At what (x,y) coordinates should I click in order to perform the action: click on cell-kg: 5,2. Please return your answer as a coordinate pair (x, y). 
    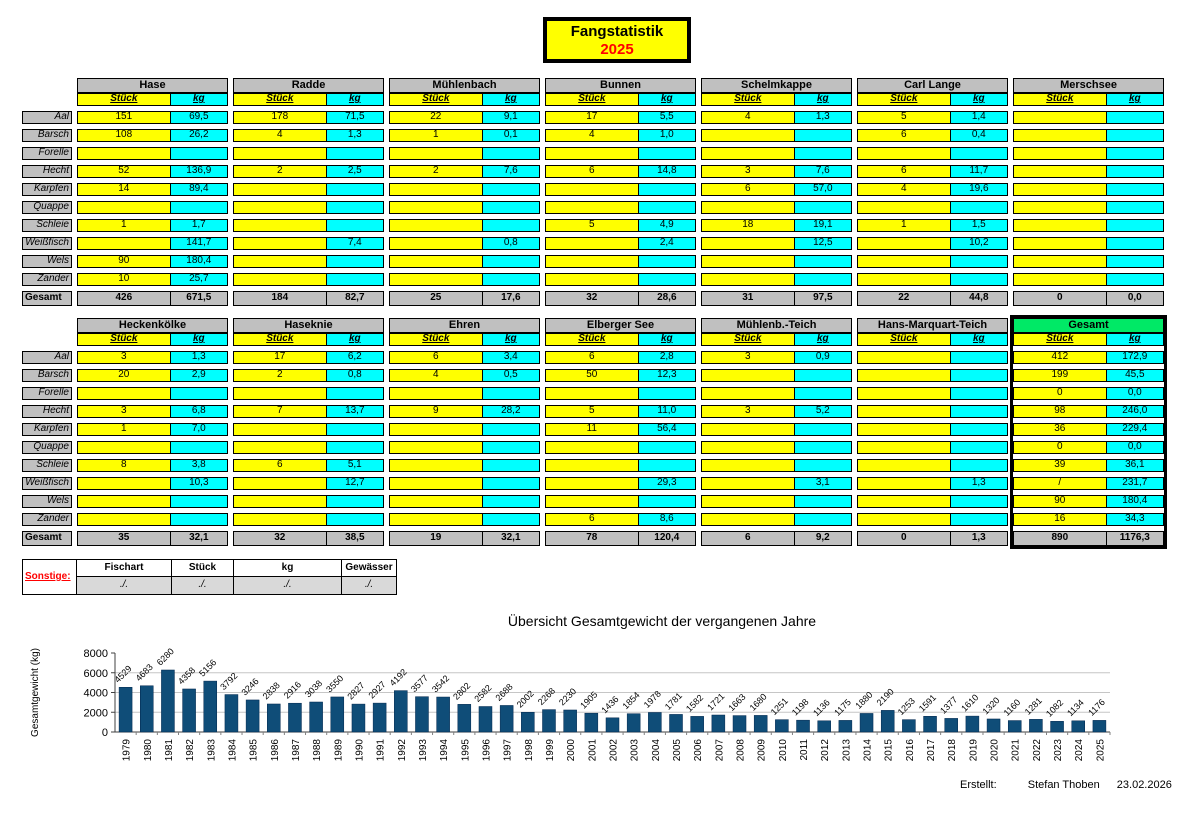
    Looking at the image, I should click on (823, 411).